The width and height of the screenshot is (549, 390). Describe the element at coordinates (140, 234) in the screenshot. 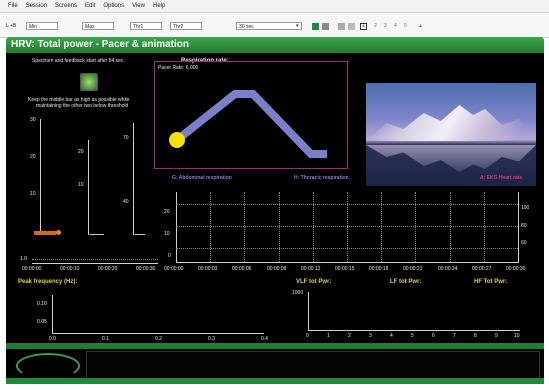

I see `bar3-base` at that location.